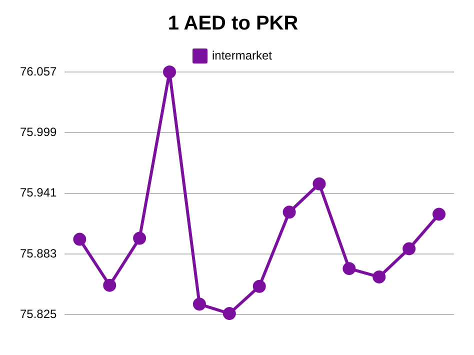 This screenshot has width=474, height=355. Describe the element at coordinates (39, 313) in the screenshot. I see `y-tick-label: 75.825` at that location.